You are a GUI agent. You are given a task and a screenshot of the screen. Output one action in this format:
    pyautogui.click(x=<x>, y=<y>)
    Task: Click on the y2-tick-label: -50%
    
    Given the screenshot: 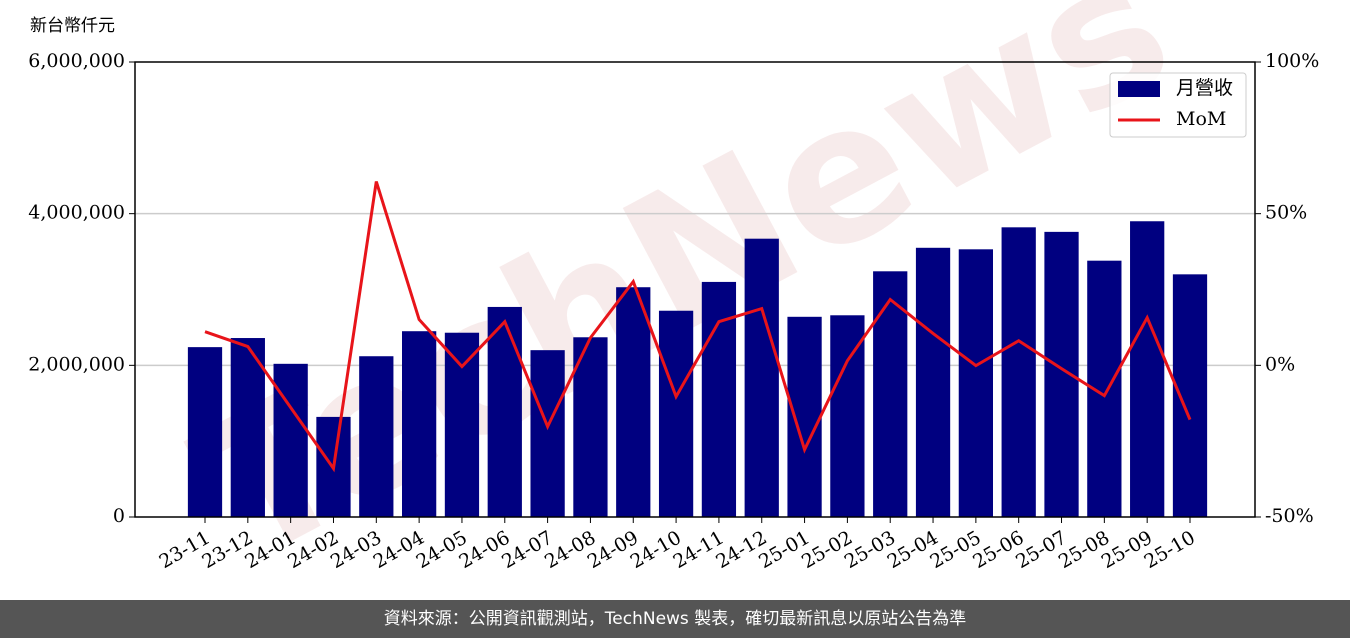 What is the action you would take?
    pyautogui.click(x=1289, y=516)
    